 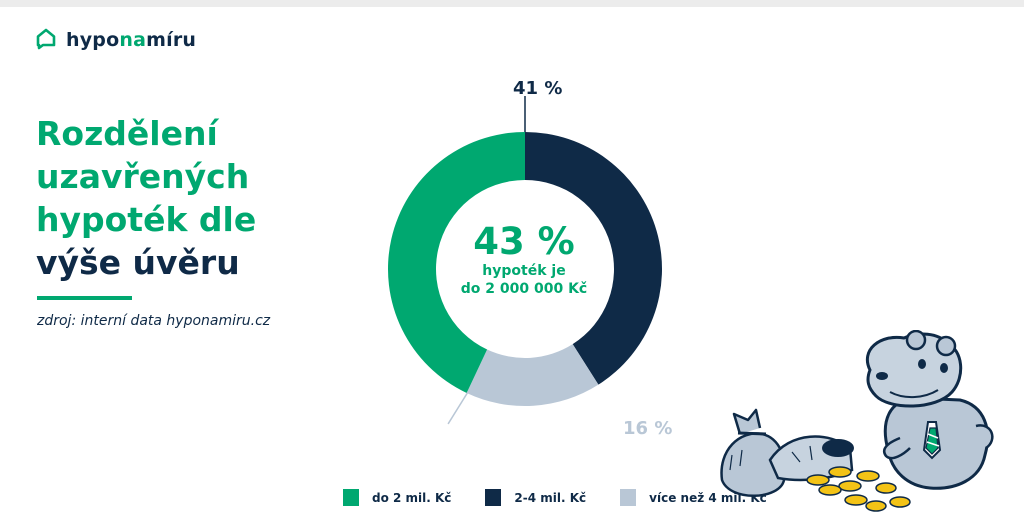 What do you see at coordinates (46, 40) in the screenshot?
I see `house-chat-icon` at bounding box center [46, 40].